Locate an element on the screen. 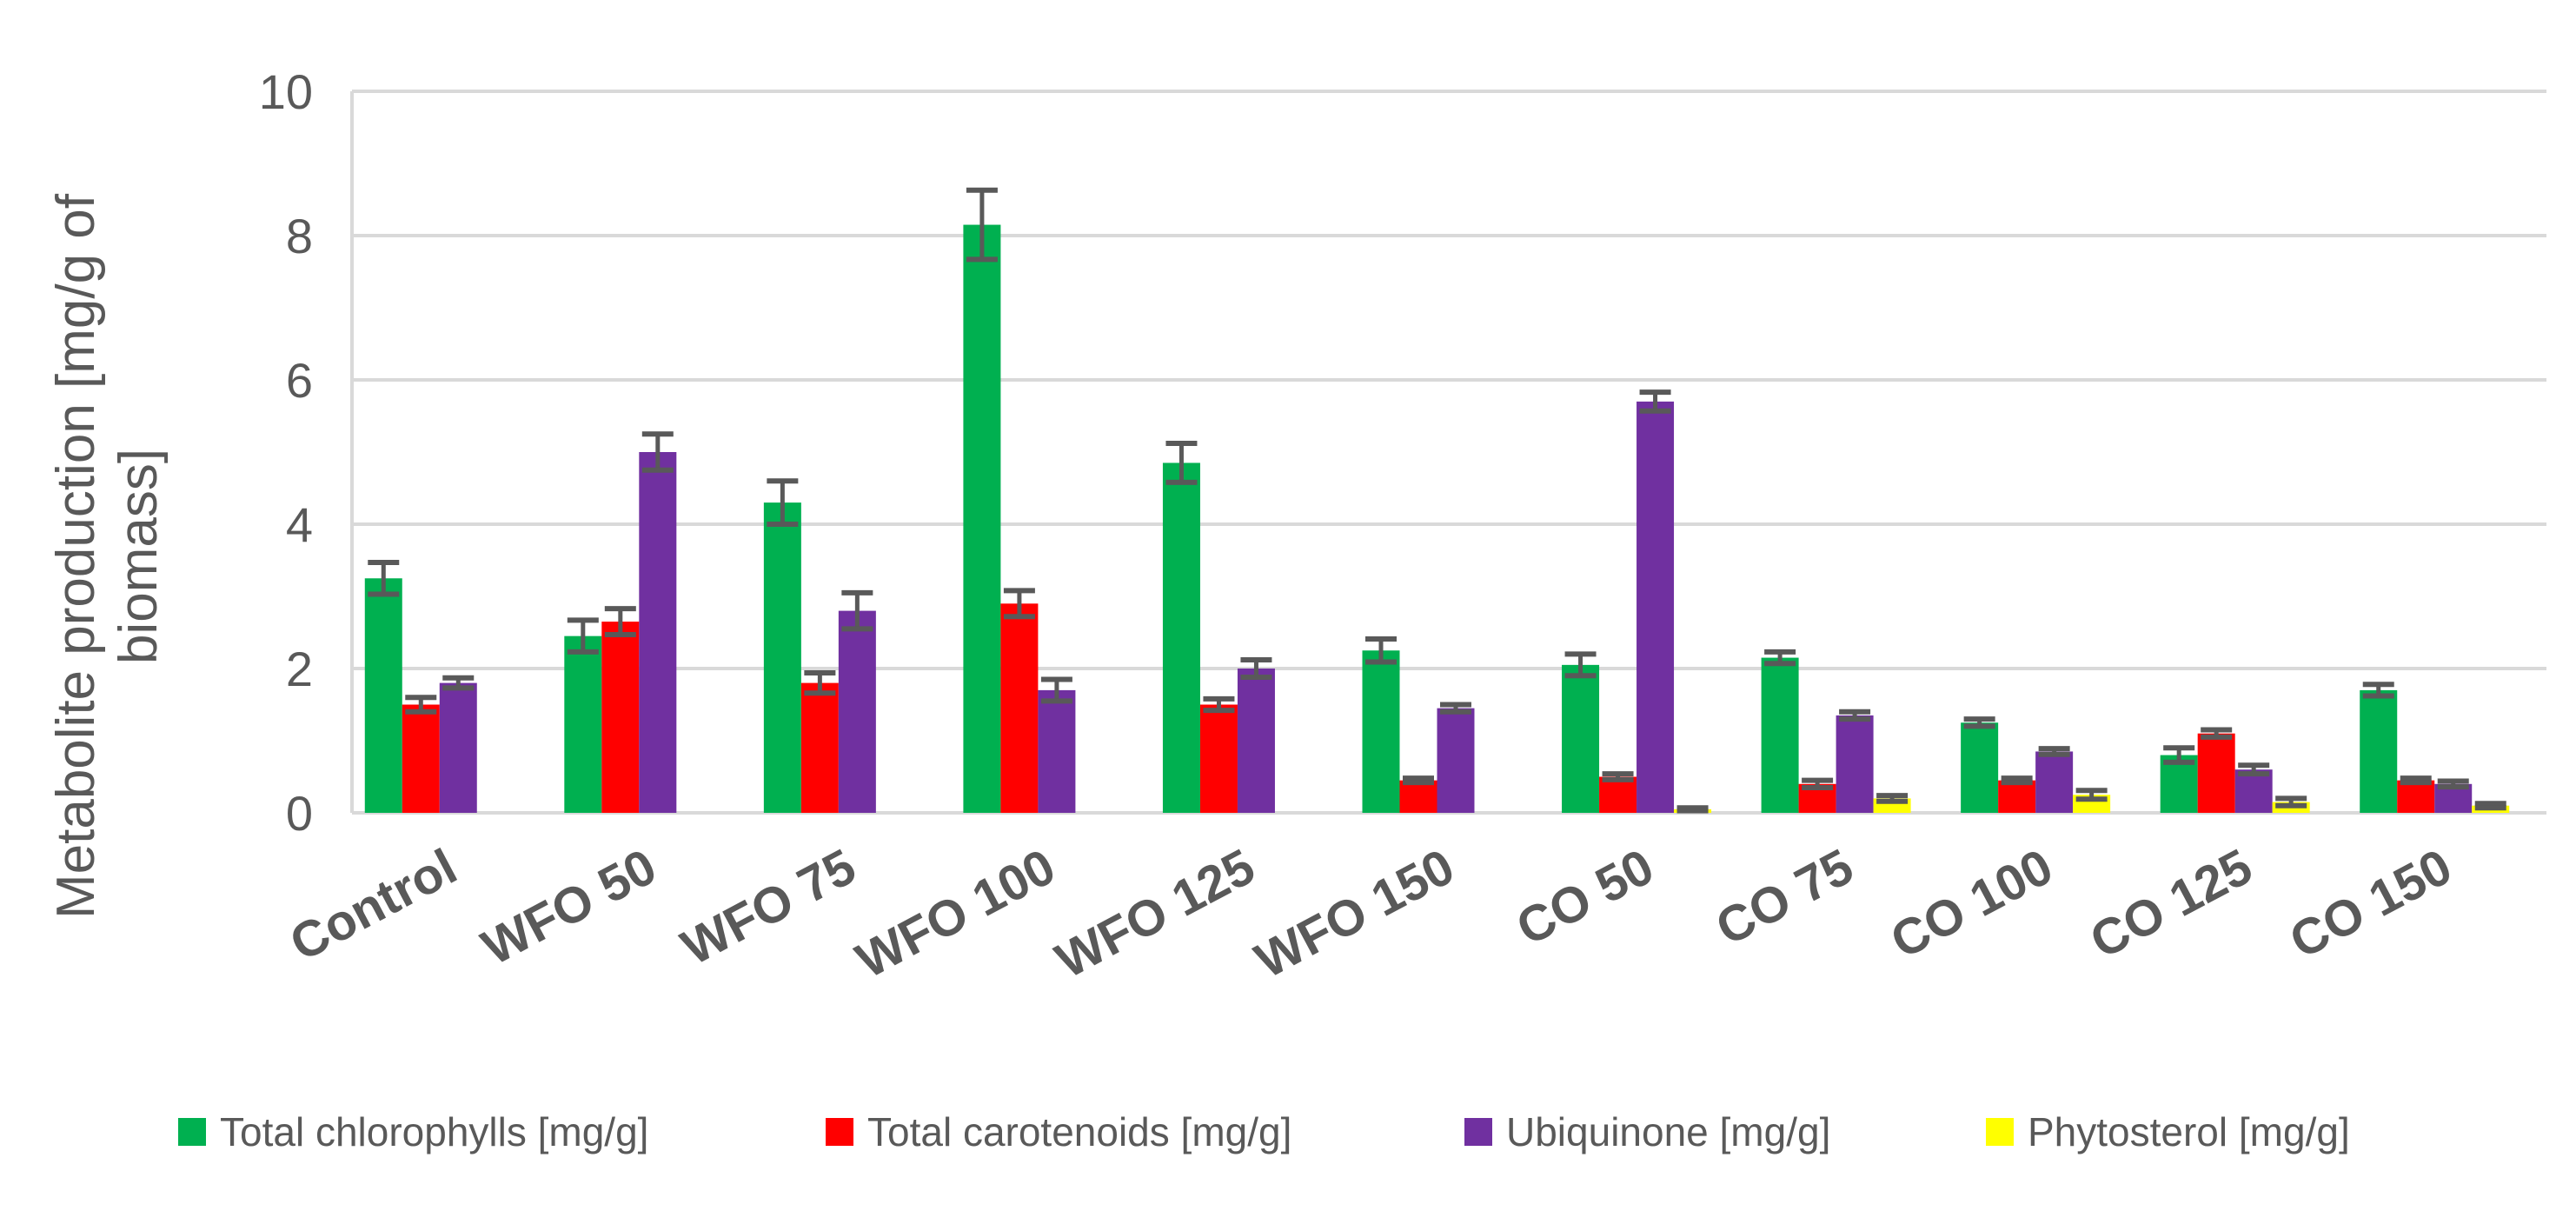 The width and height of the screenshot is (2576, 1211). y-axis-title-line-1: Metabolite production [mg/g of is located at coordinates (76, 556).